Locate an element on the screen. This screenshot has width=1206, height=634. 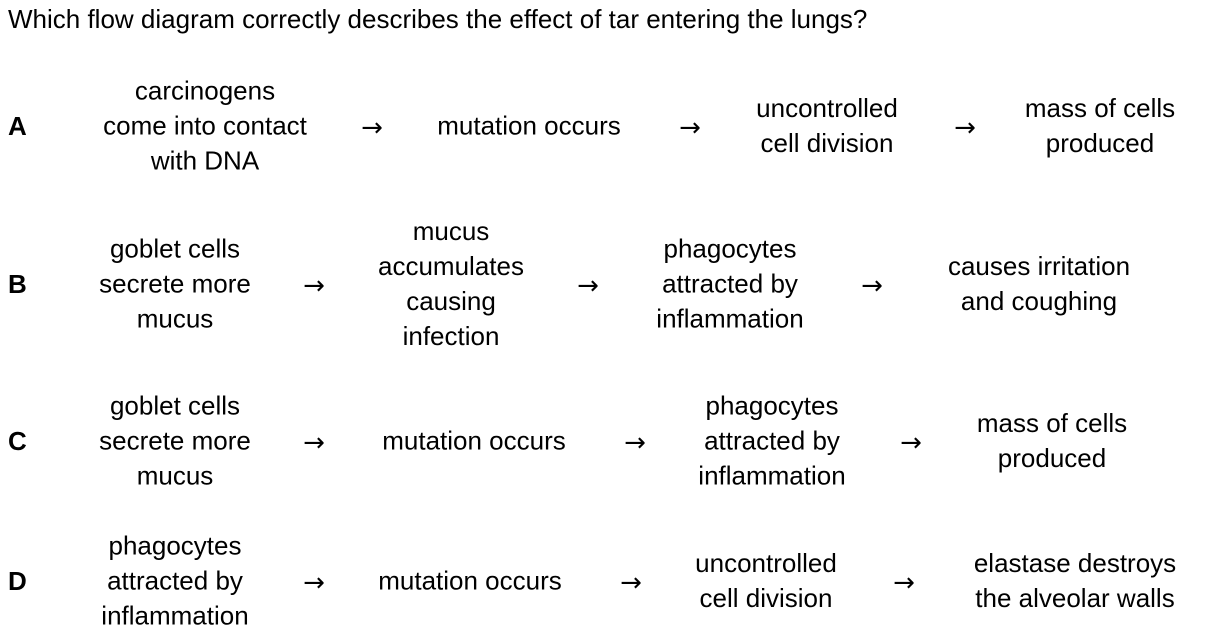
option-letter-b: B is located at coordinates (17, 284).